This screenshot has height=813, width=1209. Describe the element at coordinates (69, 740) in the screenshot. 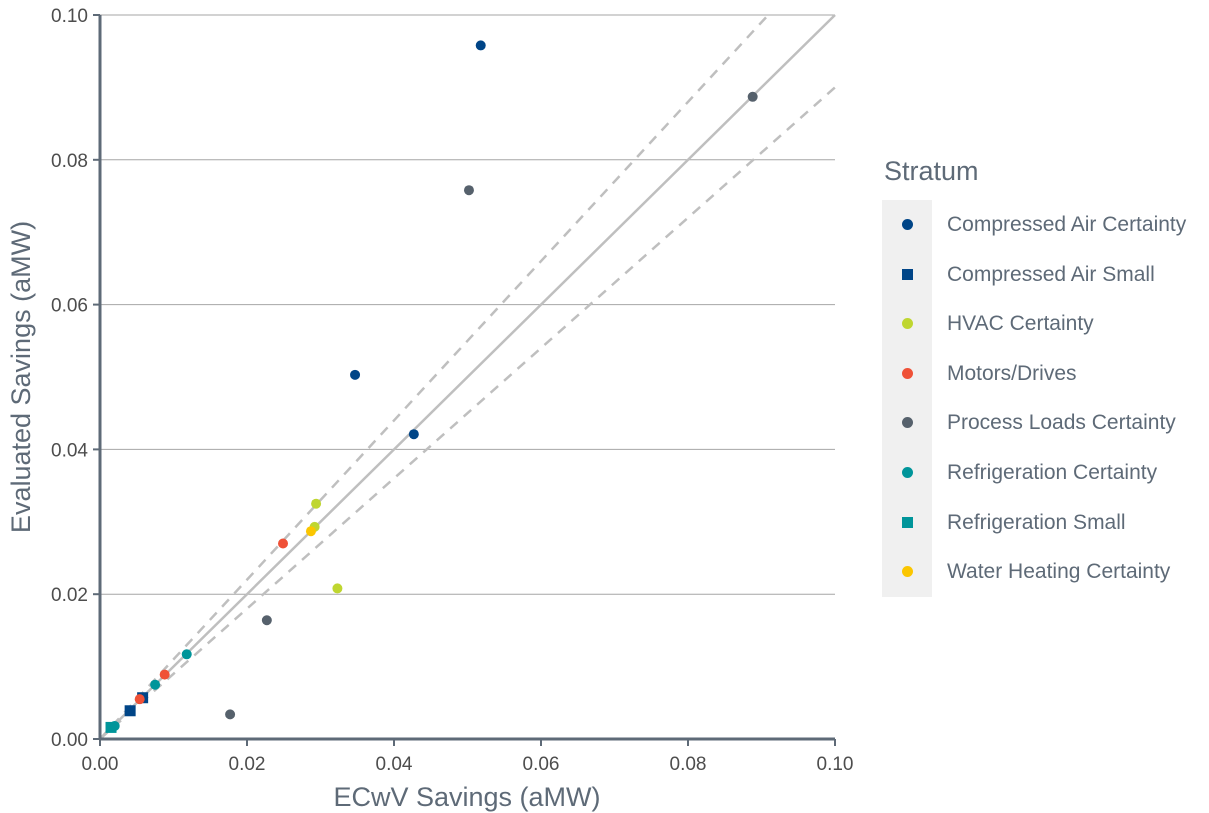

I see `y-tick-label: 0.00` at that location.